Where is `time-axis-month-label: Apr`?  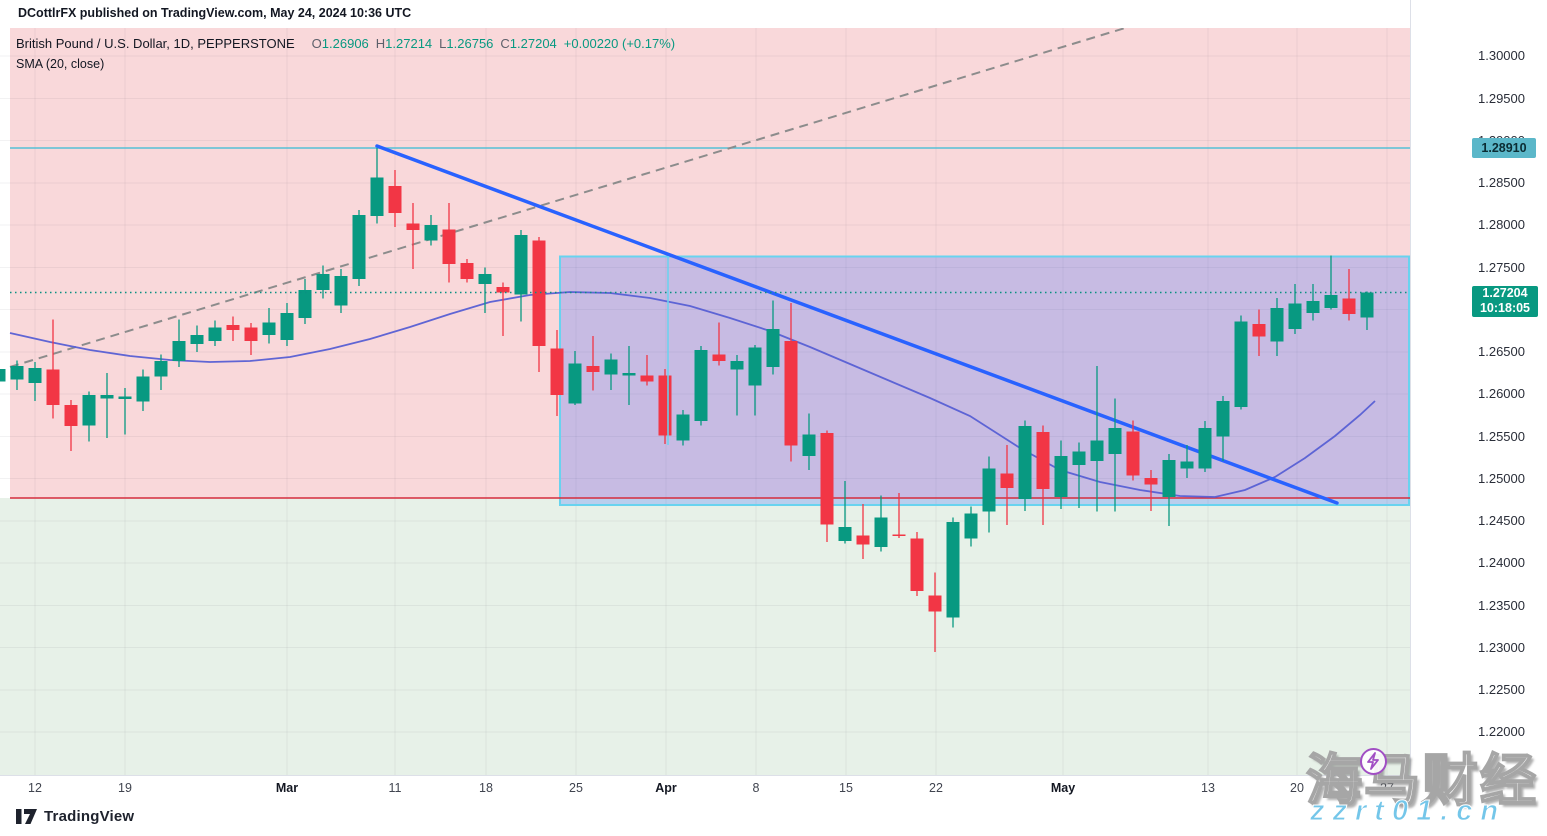
time-axis-month-label: Apr is located at coordinates (666, 788).